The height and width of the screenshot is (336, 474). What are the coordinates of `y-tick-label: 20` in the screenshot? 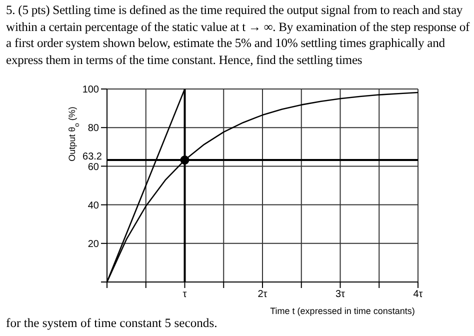 It's located at (94, 244).